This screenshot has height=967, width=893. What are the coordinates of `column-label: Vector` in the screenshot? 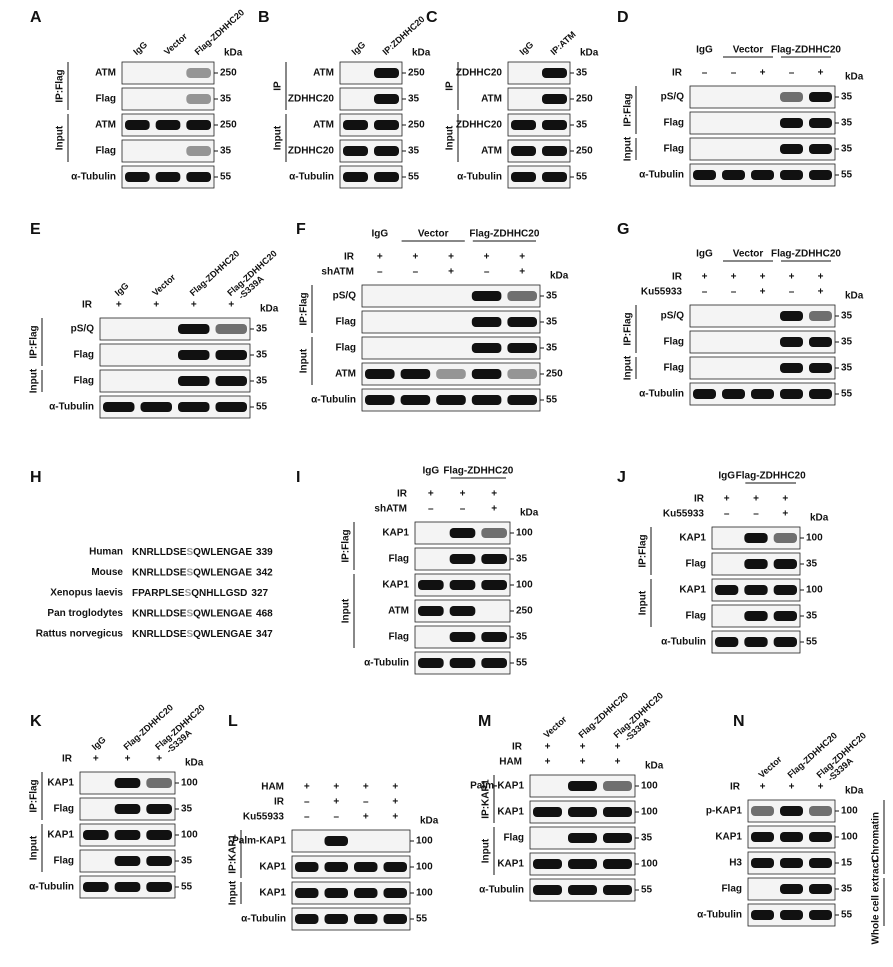 It's located at (556, 727).